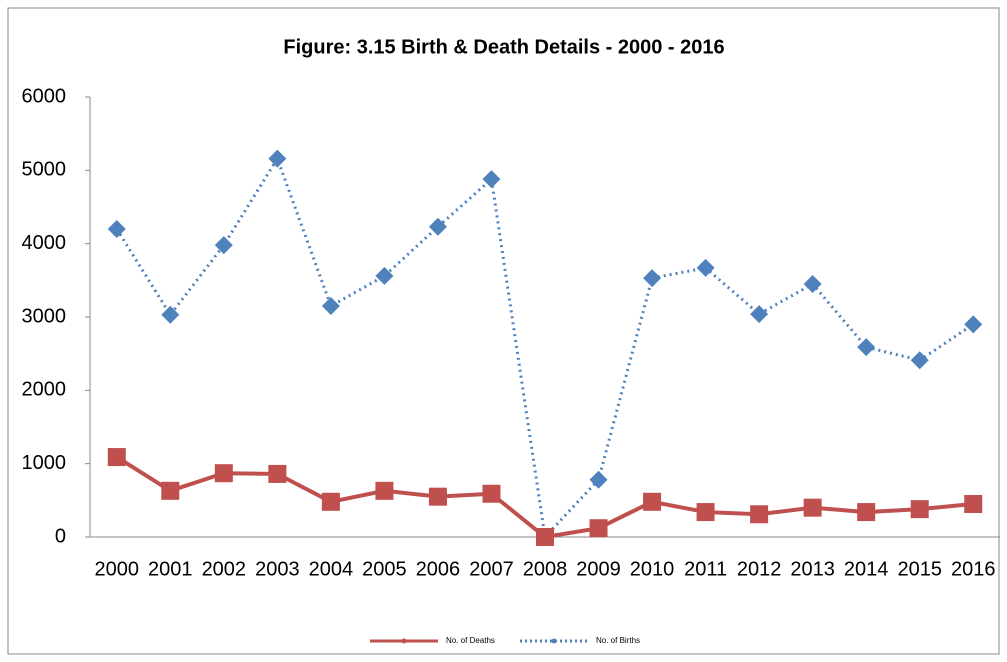 This screenshot has width=1007, height=662. What do you see at coordinates (545, 569) in the screenshot?
I see `x-tick-label: 2008` at bounding box center [545, 569].